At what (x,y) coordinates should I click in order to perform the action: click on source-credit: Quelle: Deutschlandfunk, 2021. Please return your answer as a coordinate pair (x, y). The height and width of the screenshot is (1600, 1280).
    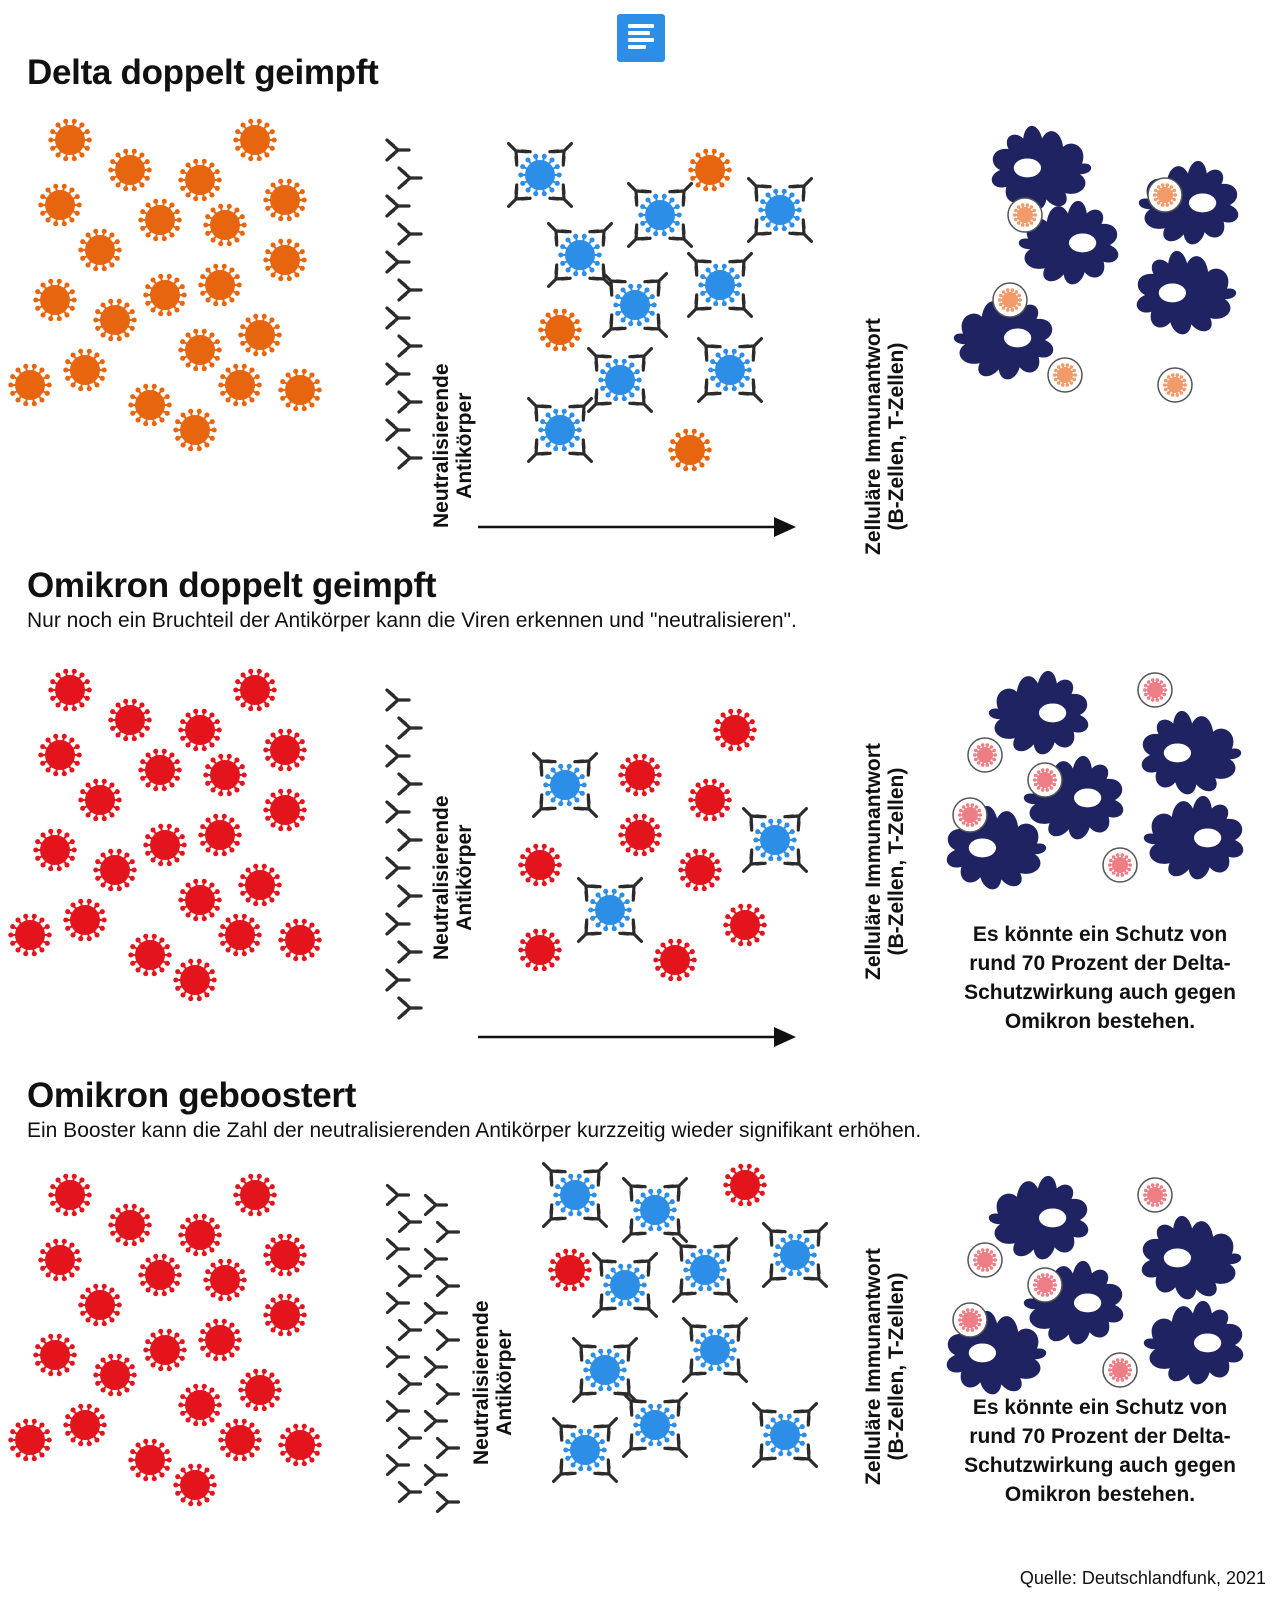
    Looking at the image, I should click on (1142, 1578).